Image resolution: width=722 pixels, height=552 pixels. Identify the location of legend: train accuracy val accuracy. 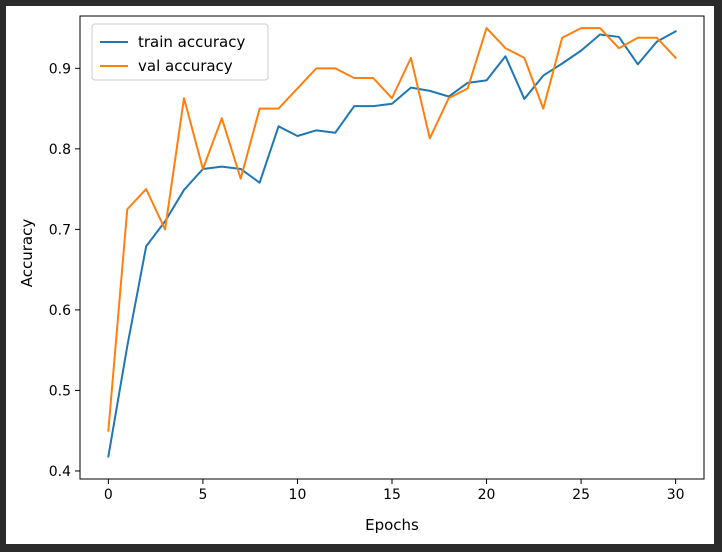
(180, 52).